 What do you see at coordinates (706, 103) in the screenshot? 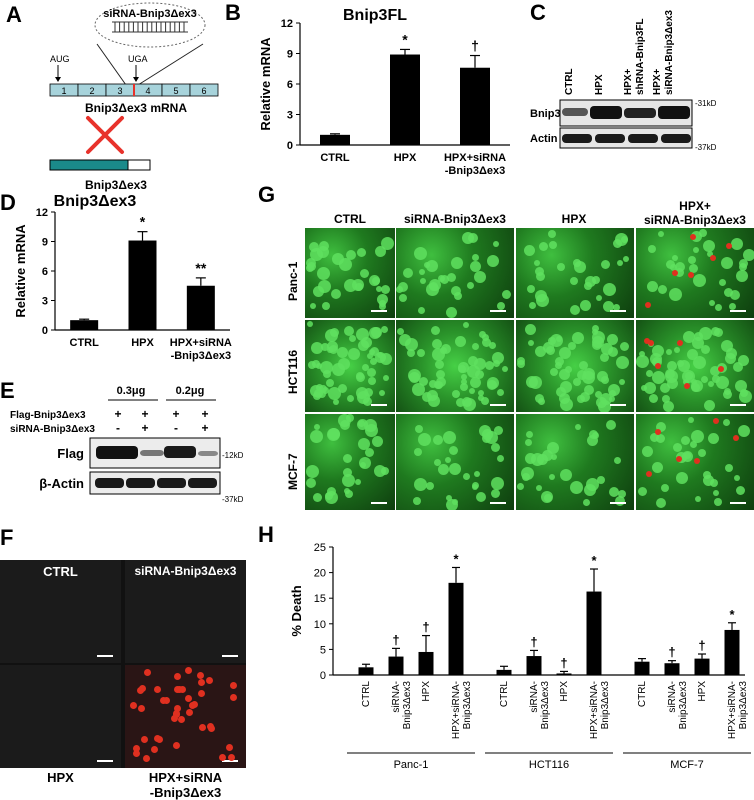
I see `marker-label: -31kD` at bounding box center [706, 103].